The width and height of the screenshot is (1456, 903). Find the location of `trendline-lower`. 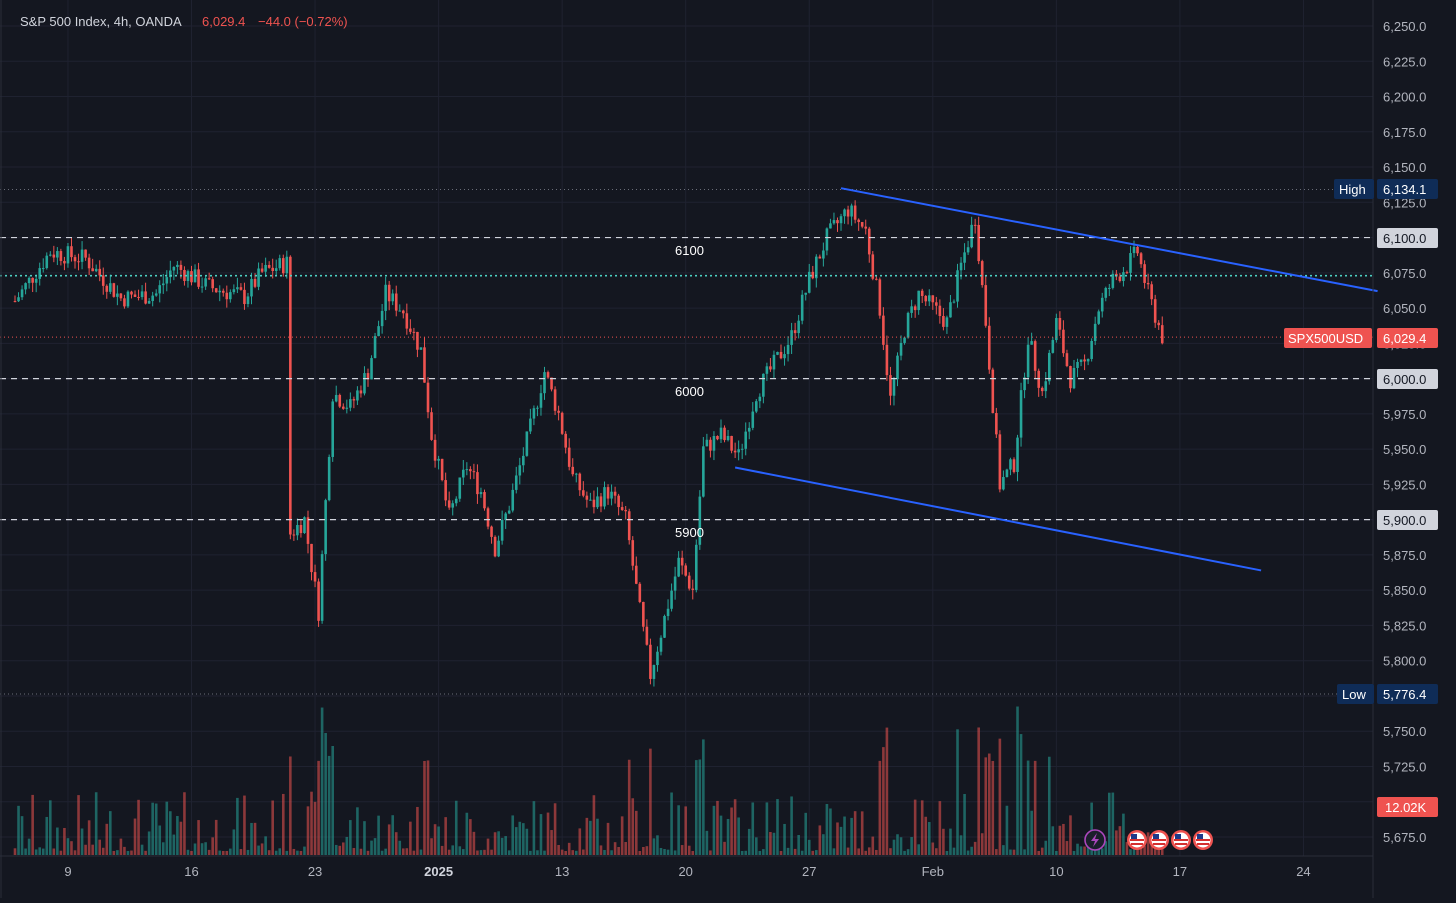

trendline-lower is located at coordinates (998, 519).